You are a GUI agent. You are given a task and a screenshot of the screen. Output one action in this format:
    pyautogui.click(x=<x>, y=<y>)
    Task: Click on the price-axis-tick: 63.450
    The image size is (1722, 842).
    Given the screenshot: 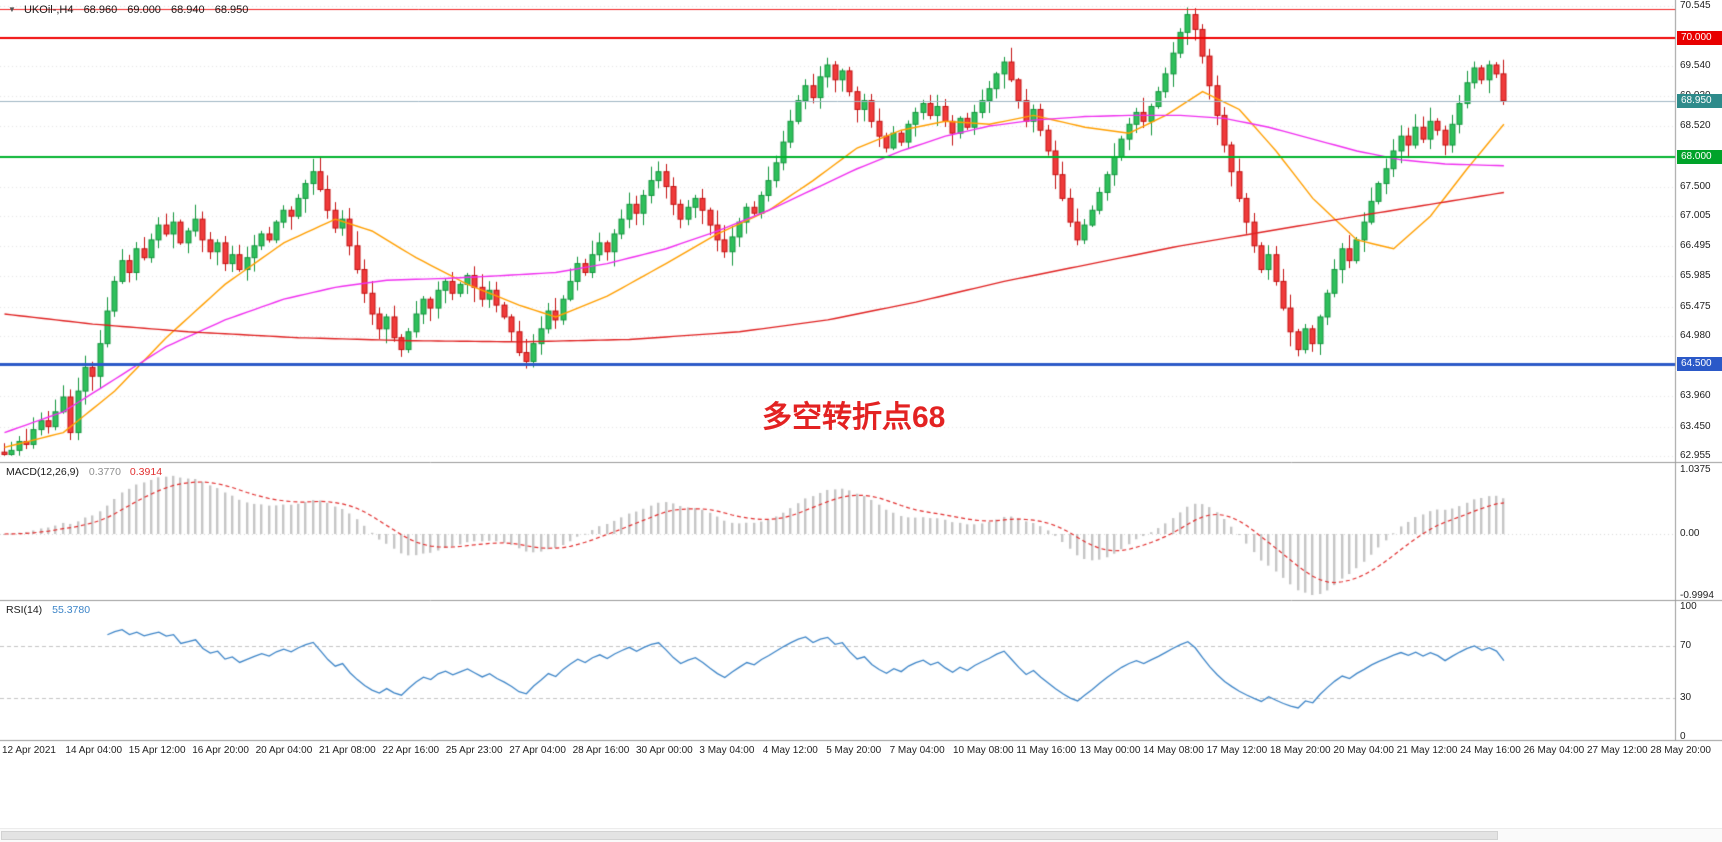 What is the action you would take?
    pyautogui.click(x=1695, y=426)
    